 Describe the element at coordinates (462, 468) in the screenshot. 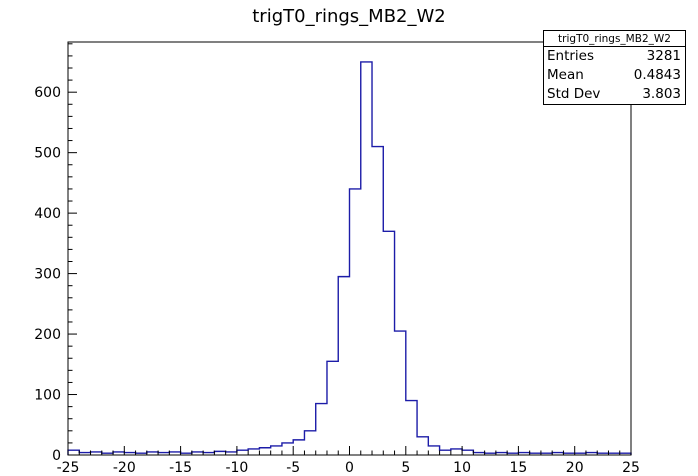

I see `svg-text: 10` at that location.